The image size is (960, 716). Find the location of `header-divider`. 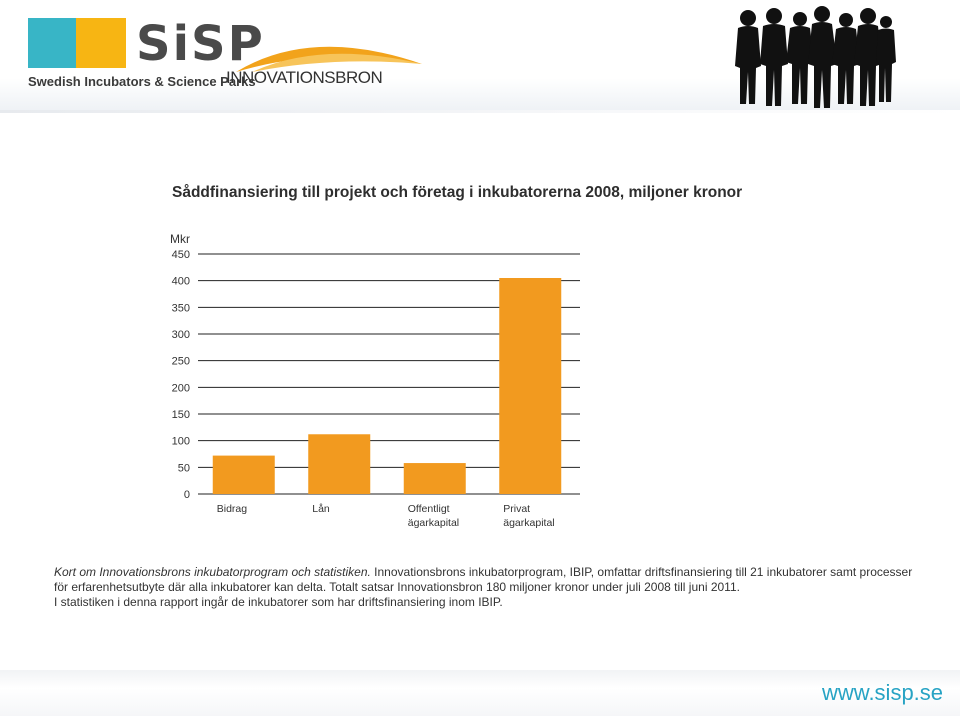

header-divider is located at coordinates (480, 111).